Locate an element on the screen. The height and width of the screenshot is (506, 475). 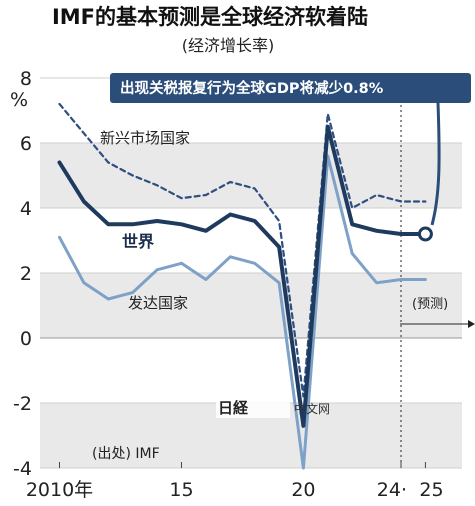
y-tick-label: -4 is located at coordinates (22, 469).